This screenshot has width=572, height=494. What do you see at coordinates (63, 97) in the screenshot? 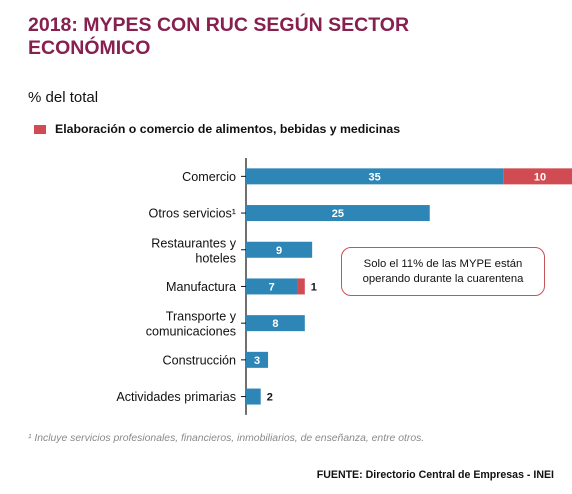
I see `chart-subtitle: % del total` at bounding box center [63, 97].